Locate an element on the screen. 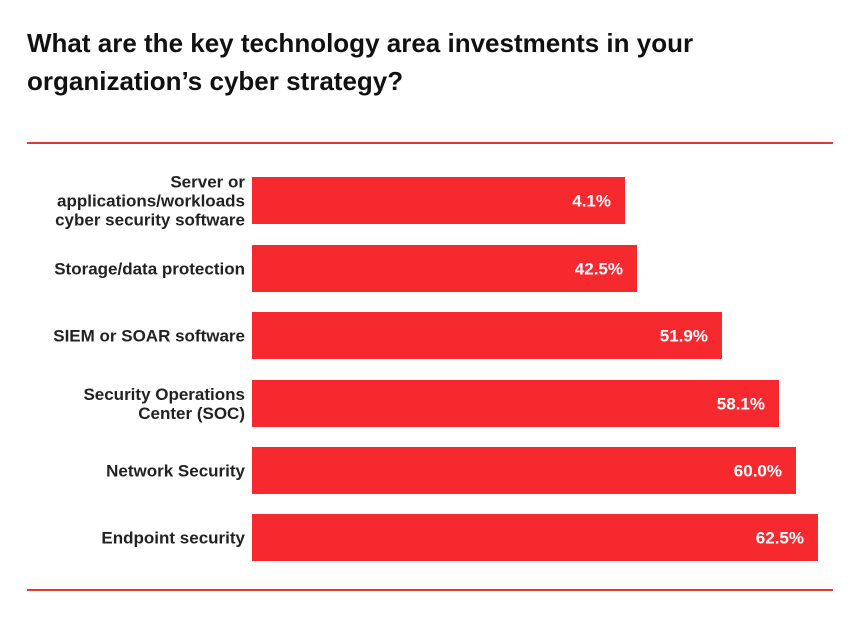  category-label-5-line-0: Endpoint security is located at coordinates (173, 538).